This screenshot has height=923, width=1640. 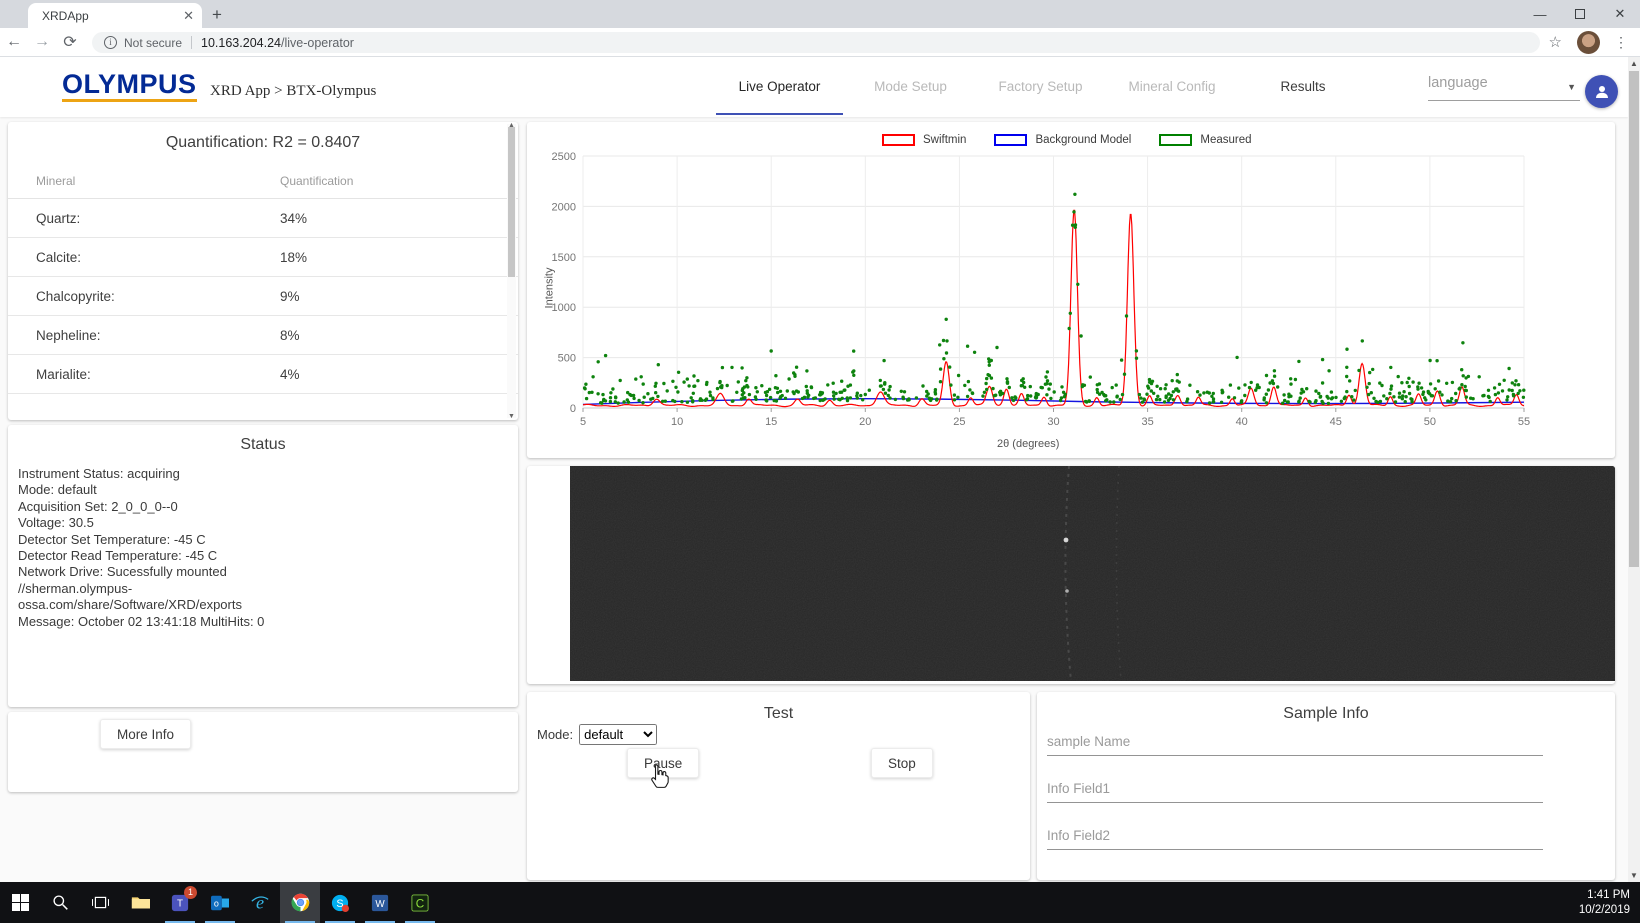 I want to click on taskbar-internet-explorer-icon: e, so click(x=260, y=902).